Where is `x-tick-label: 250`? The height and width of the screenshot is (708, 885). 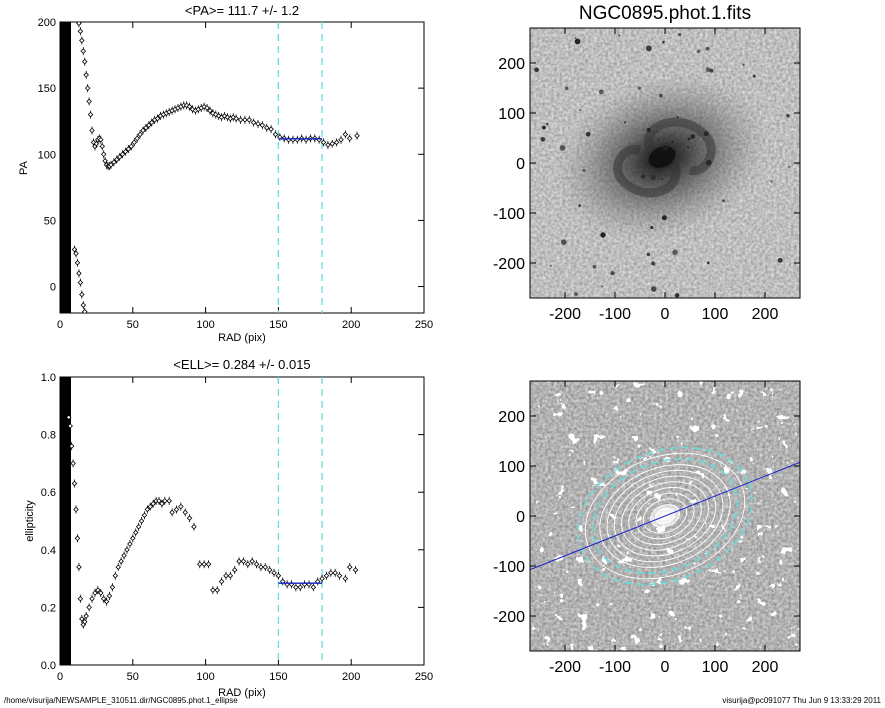
x-tick-label: 250 is located at coordinates (424, 677).